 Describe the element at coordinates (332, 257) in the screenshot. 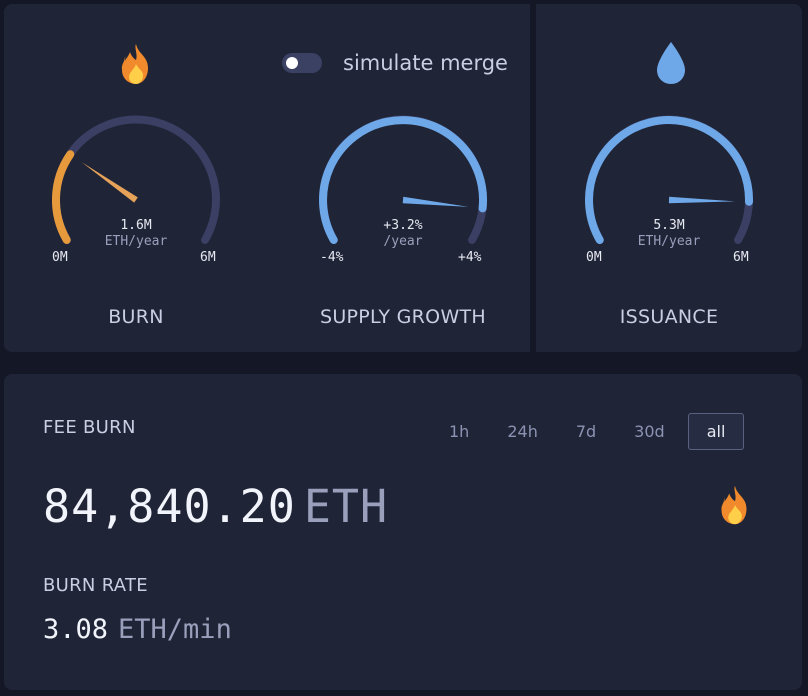

I see `gauge-min-label: -4%` at that location.